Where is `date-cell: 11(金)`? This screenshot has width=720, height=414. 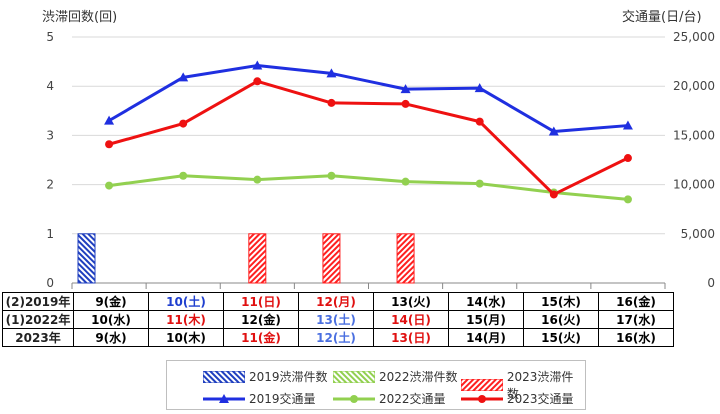
date-cell: 11(金) is located at coordinates (261, 337).